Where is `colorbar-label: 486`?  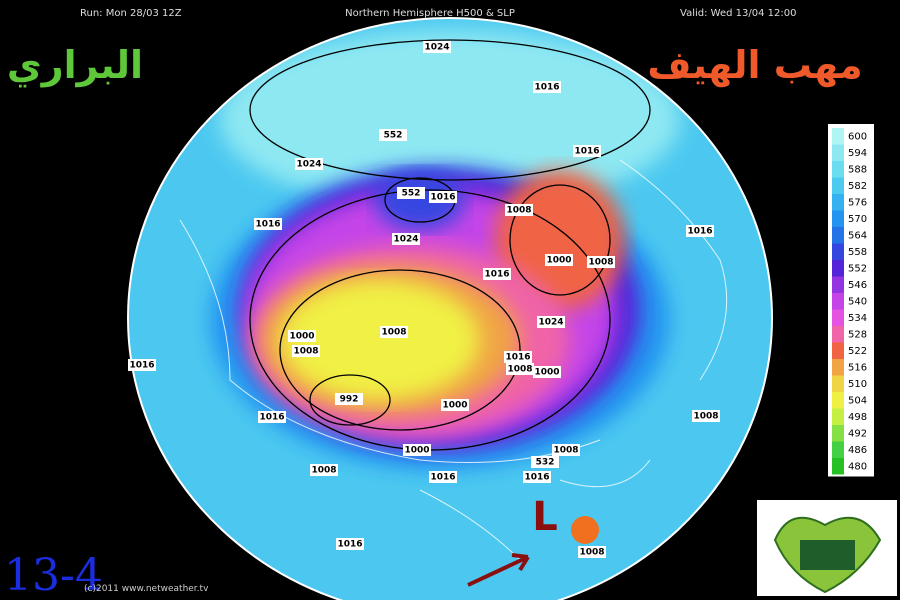
colorbar-label: 486 is located at coordinates (857, 450).